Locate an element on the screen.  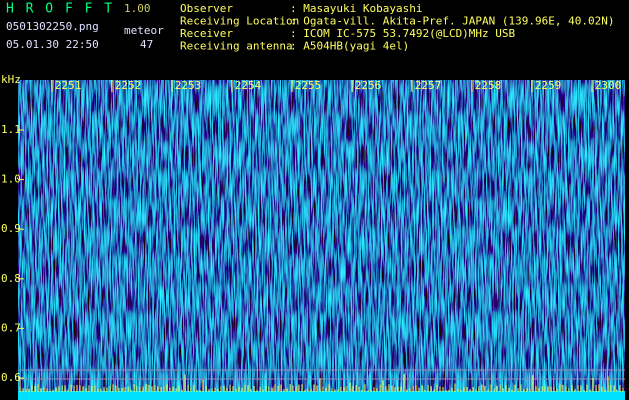
time-tick-label: 2253 is located at coordinates (188, 85).